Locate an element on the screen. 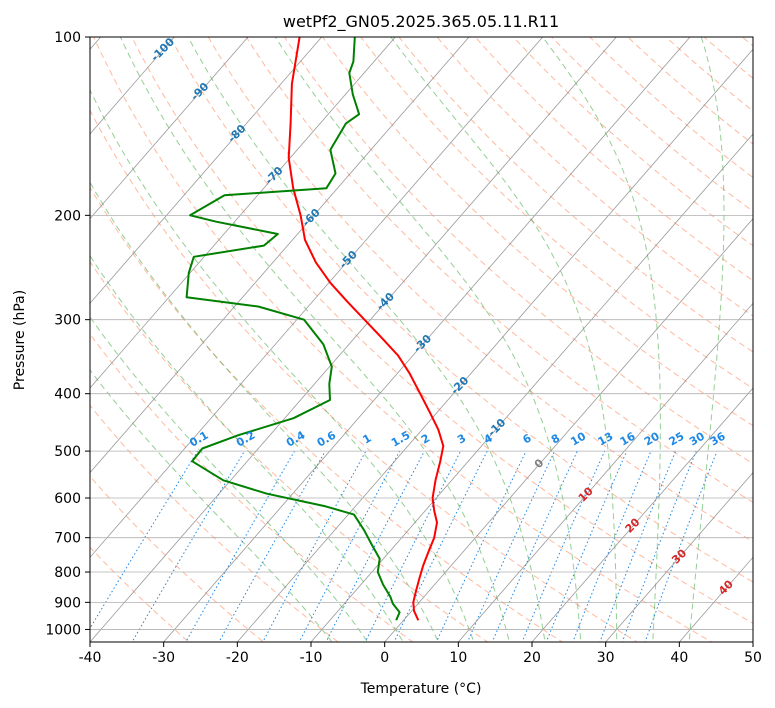  x-tick-label: 30 is located at coordinates (606, 658).